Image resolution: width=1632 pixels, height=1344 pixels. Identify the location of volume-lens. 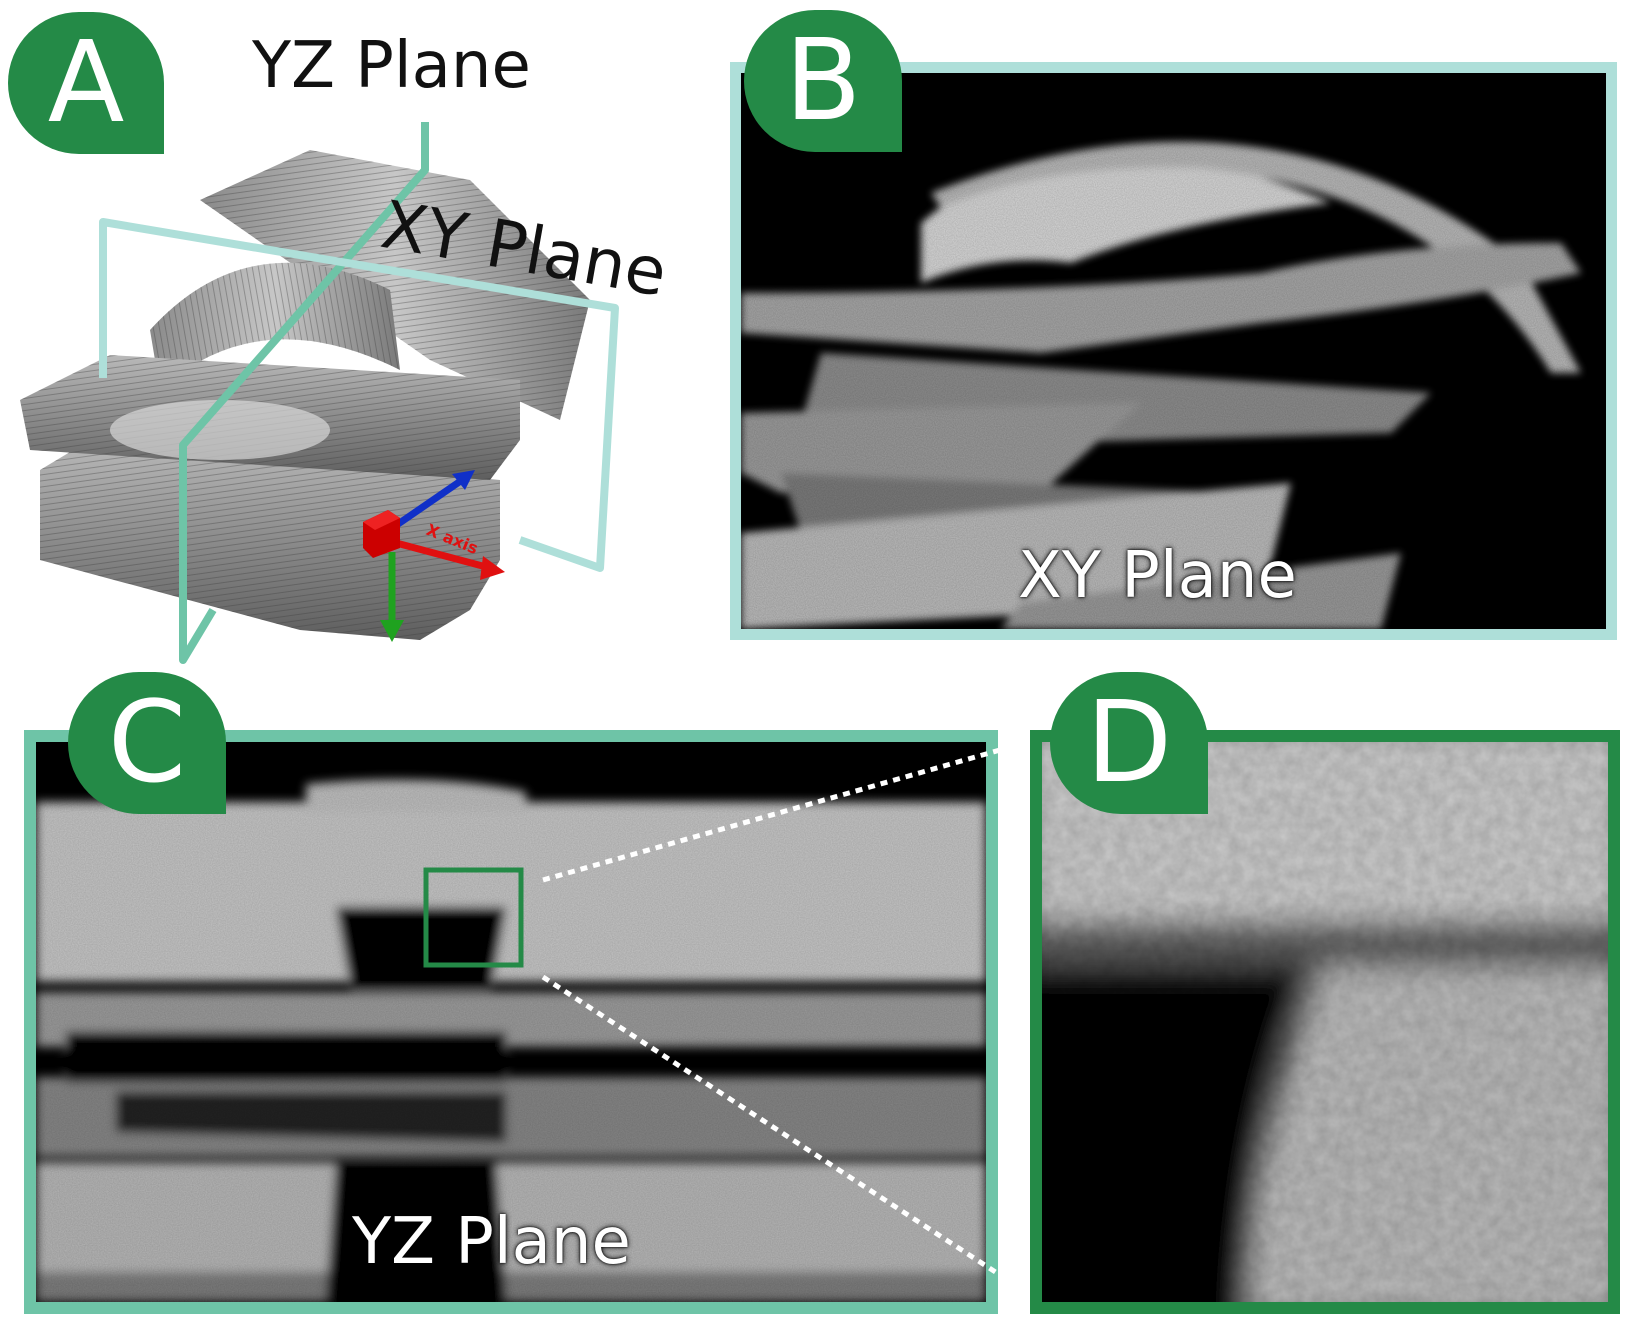
(275, 326).